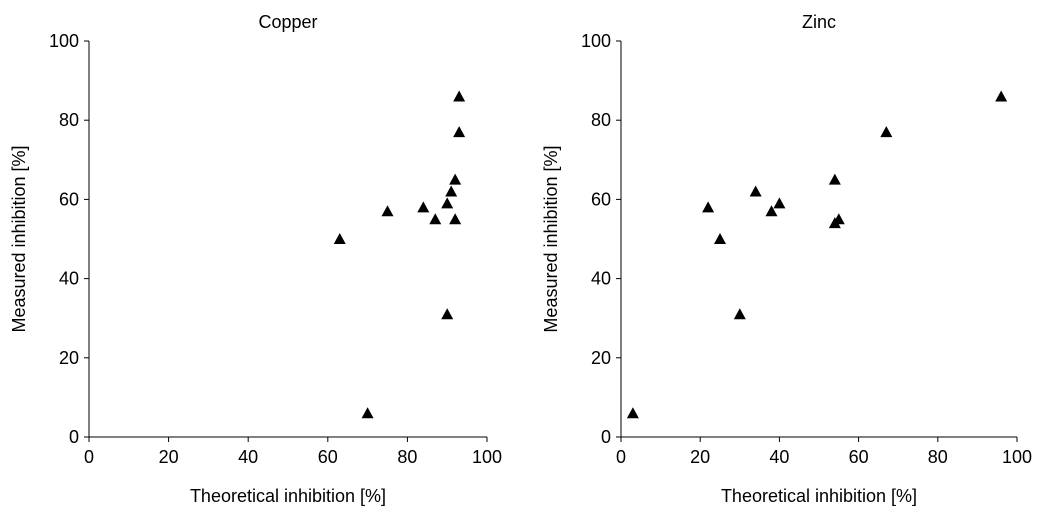  What do you see at coordinates (819, 22) in the screenshot?
I see `chart-title: Zinc` at bounding box center [819, 22].